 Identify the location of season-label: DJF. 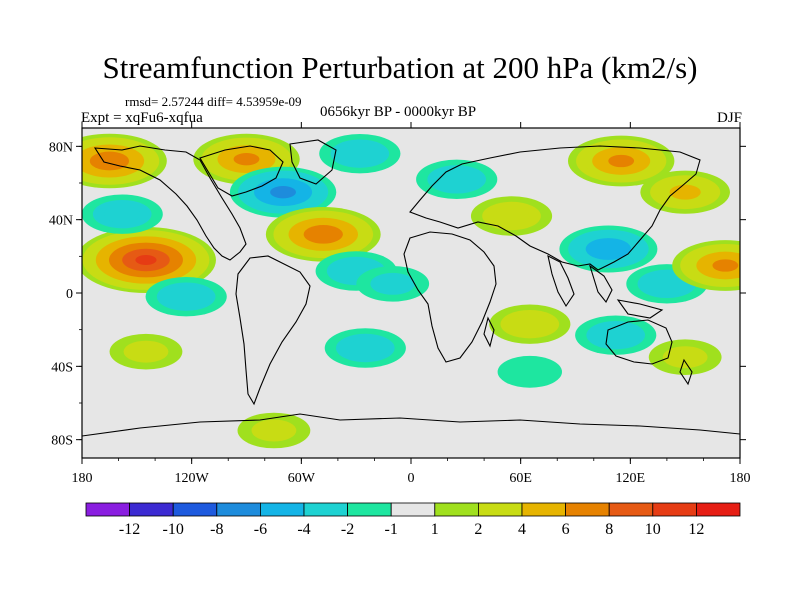
(729, 118).